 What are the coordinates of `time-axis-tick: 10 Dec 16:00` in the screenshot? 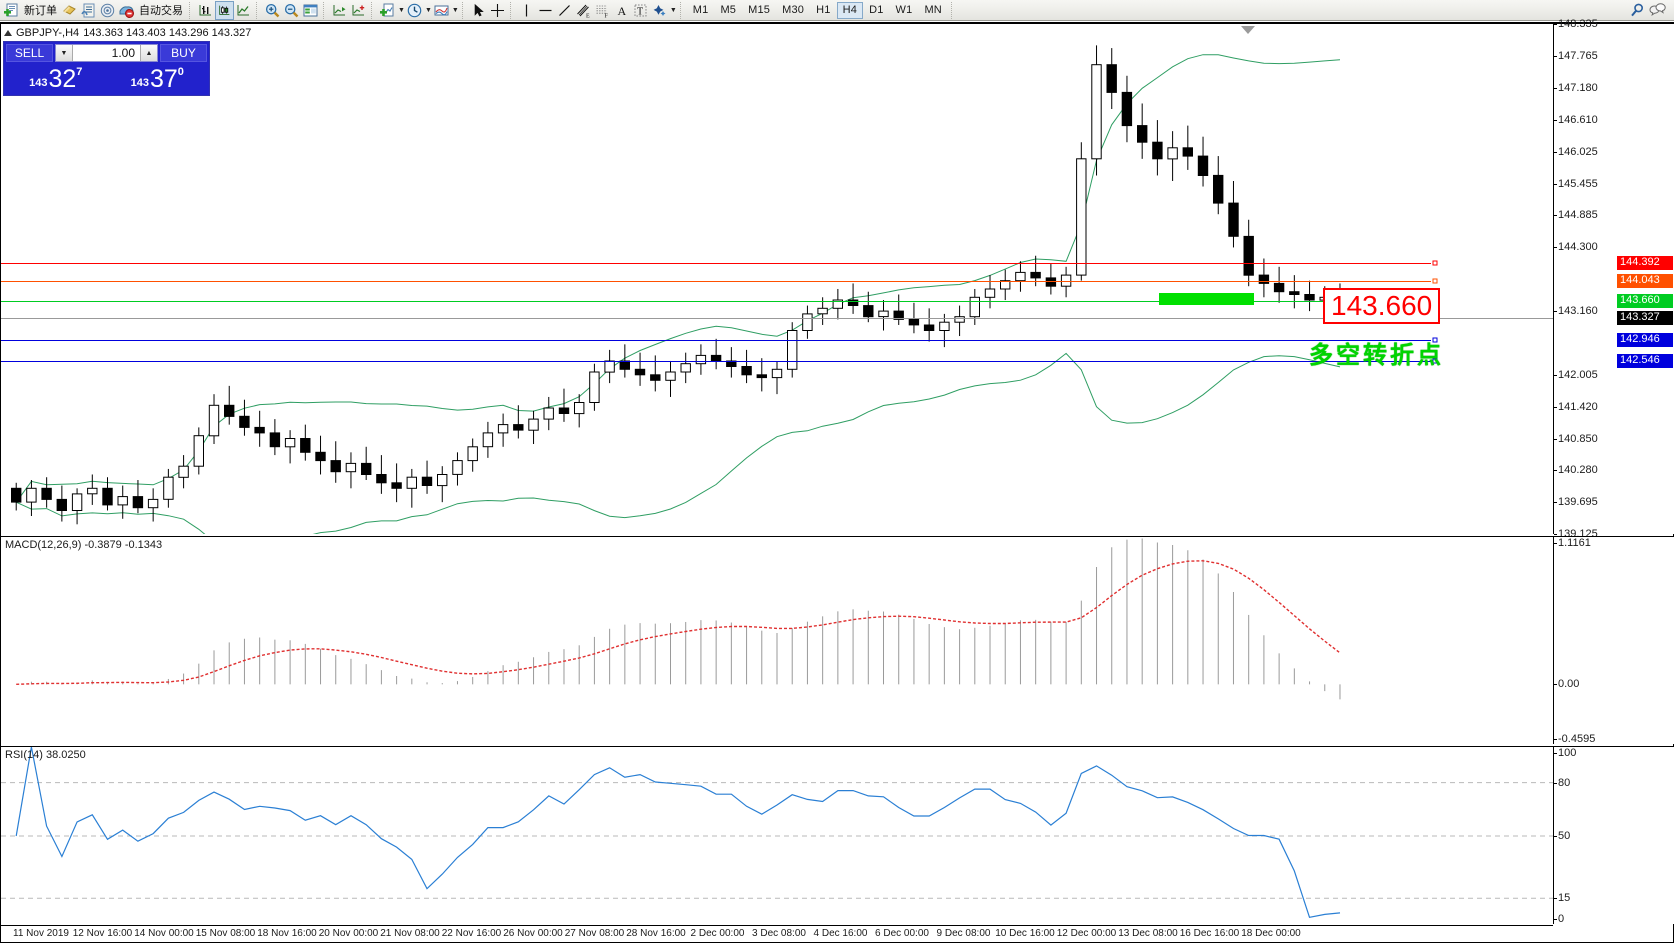 It's located at (1025, 933).